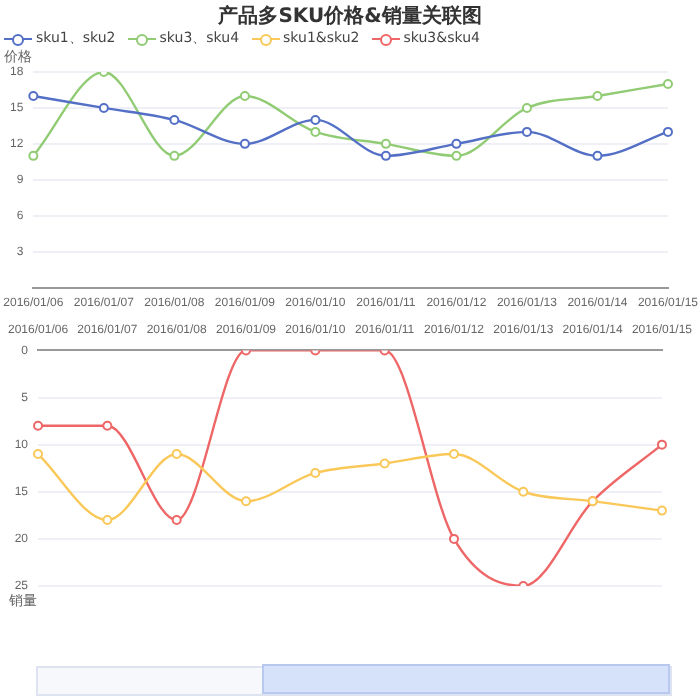 The image size is (700, 700). I want to click on chart-title: 产品多SKU价格&销量关联图, so click(350, 16).